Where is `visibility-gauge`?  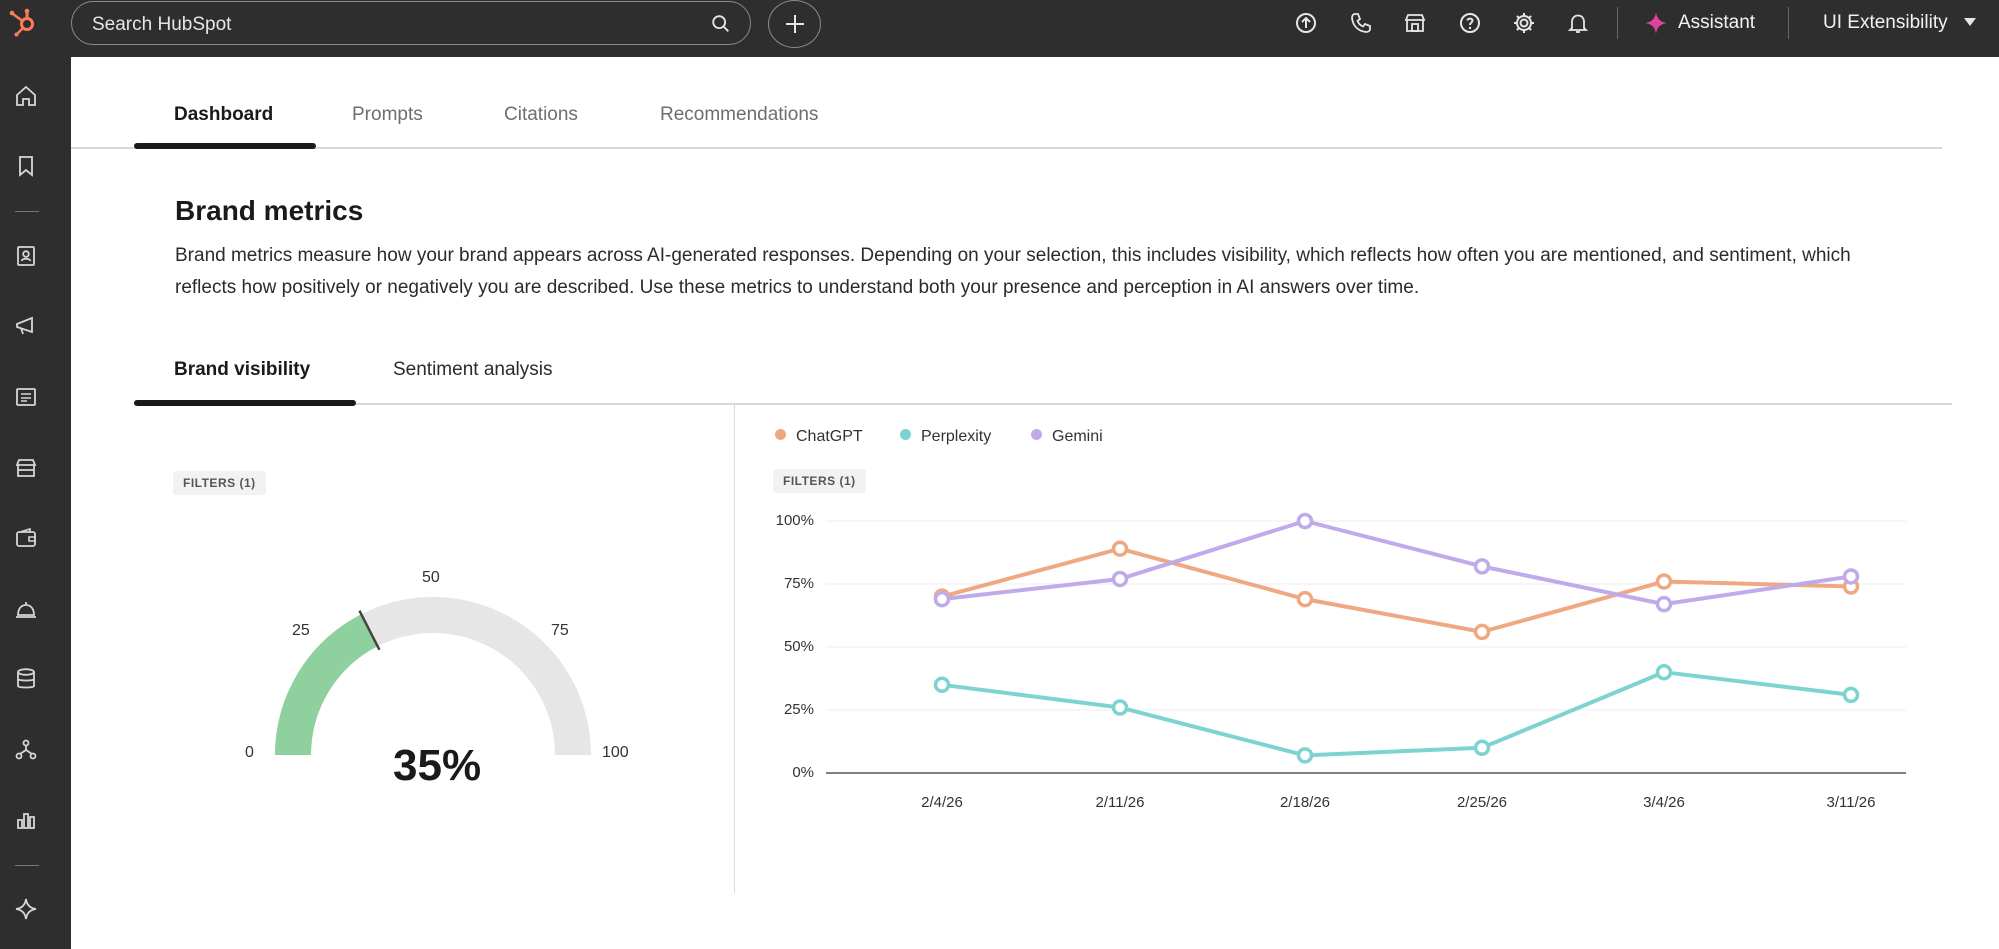
visibility-gauge is located at coordinates (433, 676).